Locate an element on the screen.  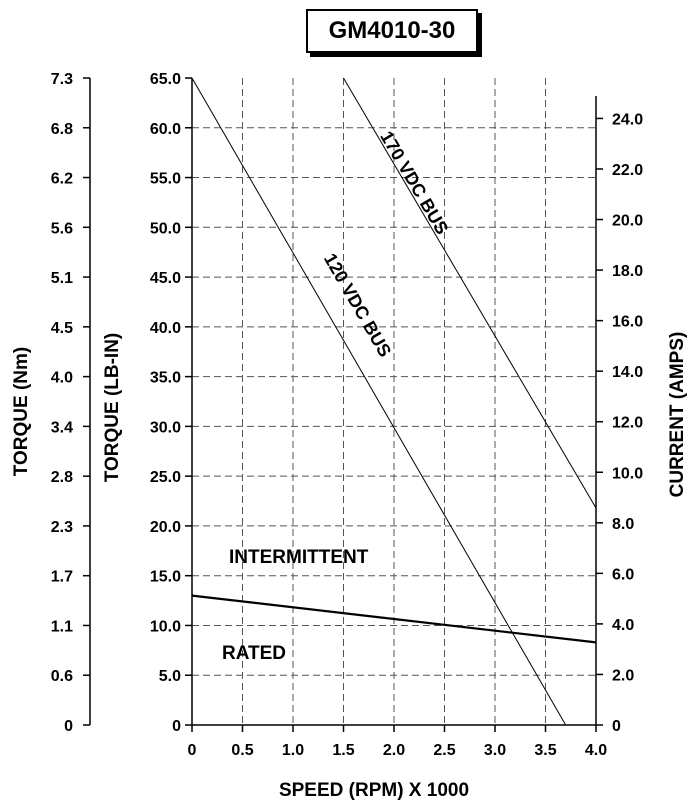
x-tick-label: 0.5 is located at coordinates (242, 750).